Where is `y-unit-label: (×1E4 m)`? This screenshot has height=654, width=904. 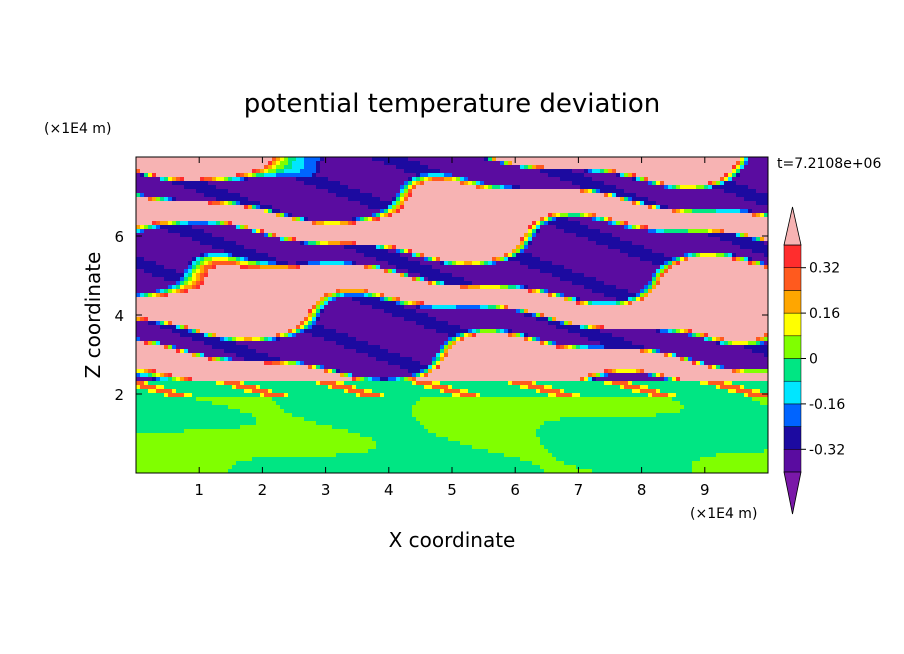
y-unit-label: (×1E4 m) is located at coordinates (77, 129).